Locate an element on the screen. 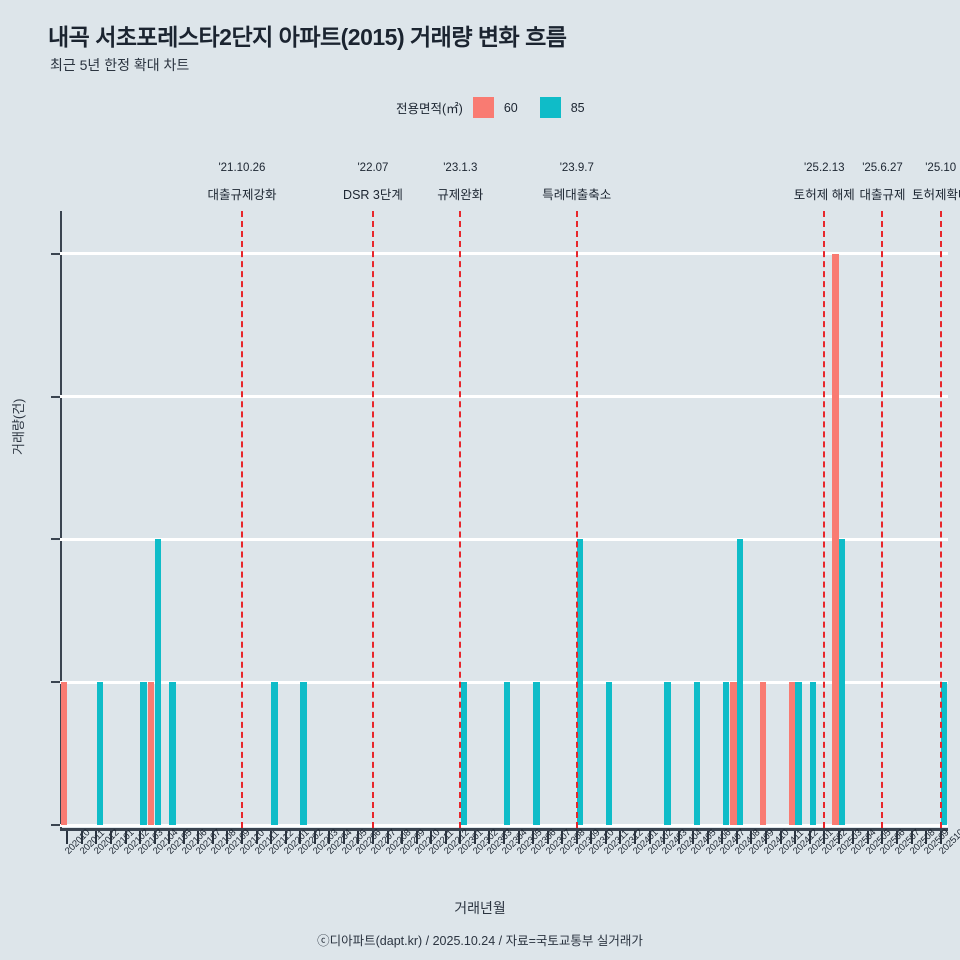 This screenshot has width=960, height=960. event-name-202506: 대출규제 is located at coordinates (882, 195).